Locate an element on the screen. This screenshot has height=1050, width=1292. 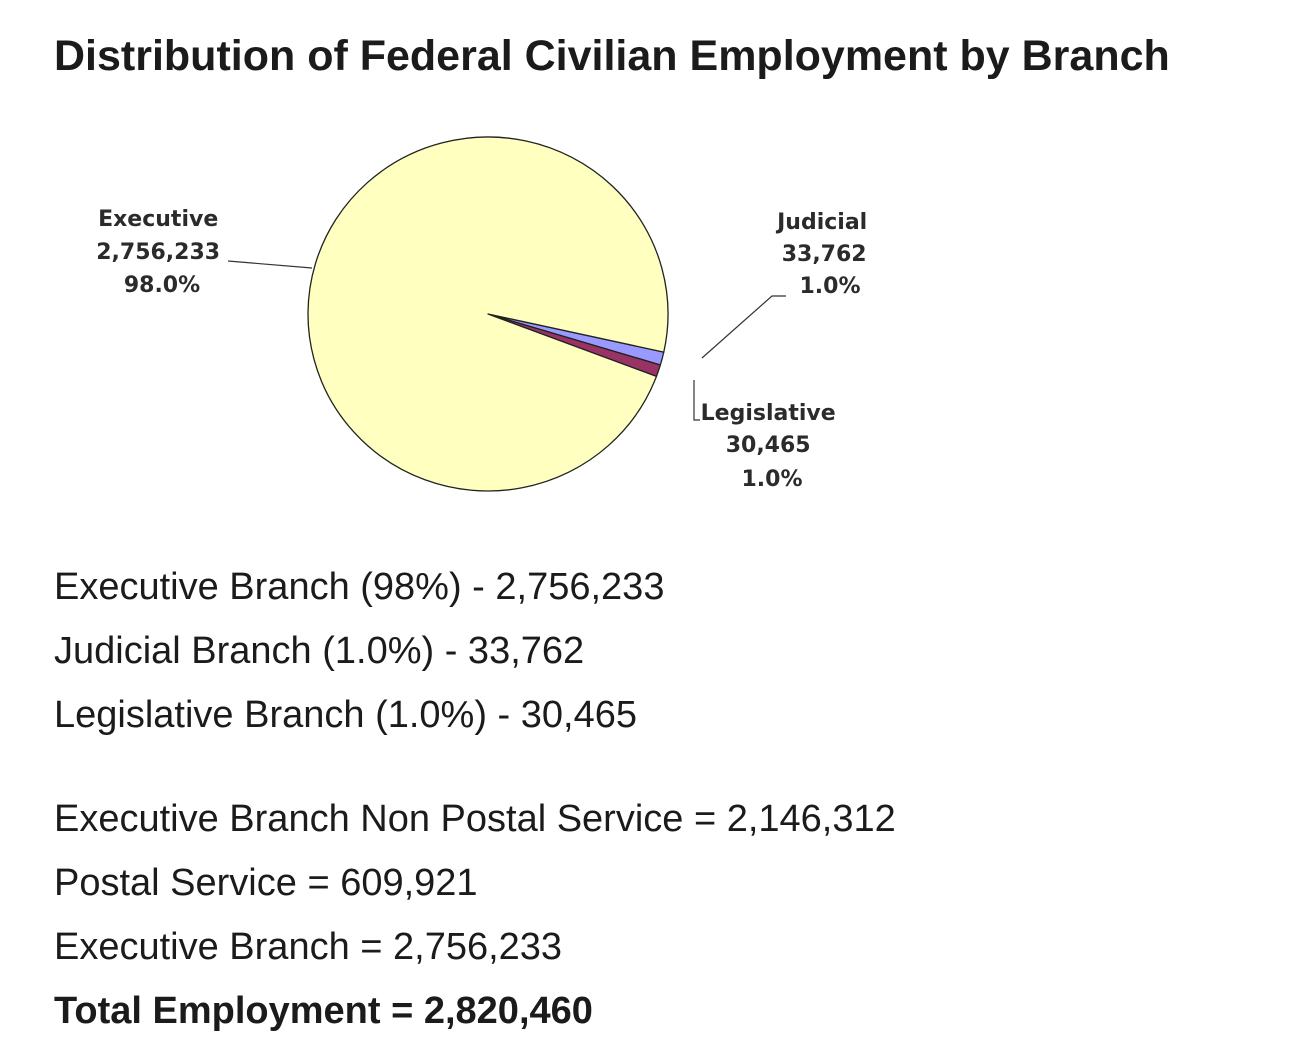
slice-executive is located at coordinates (488, 314).